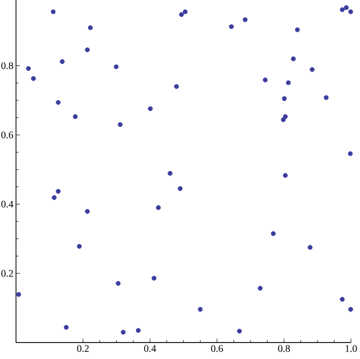  I want to click on y-tick-label: 0.4, so click(7, 204).